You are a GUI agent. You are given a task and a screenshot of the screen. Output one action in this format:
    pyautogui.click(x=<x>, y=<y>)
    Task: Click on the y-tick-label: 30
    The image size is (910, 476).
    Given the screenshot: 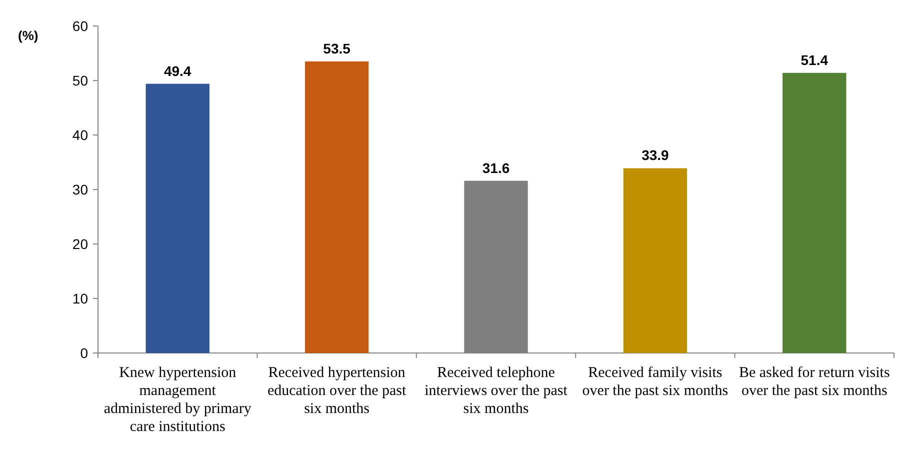 What is the action you would take?
    pyautogui.click(x=80, y=189)
    